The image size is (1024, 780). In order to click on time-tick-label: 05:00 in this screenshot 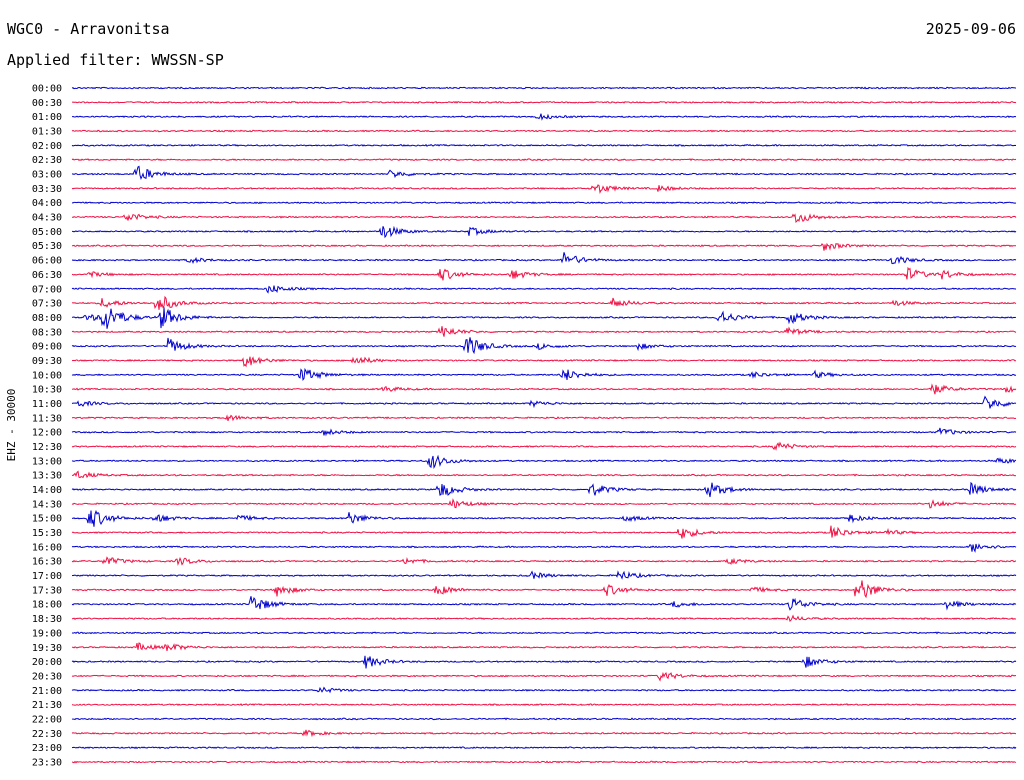, I will do `click(47, 232)`.